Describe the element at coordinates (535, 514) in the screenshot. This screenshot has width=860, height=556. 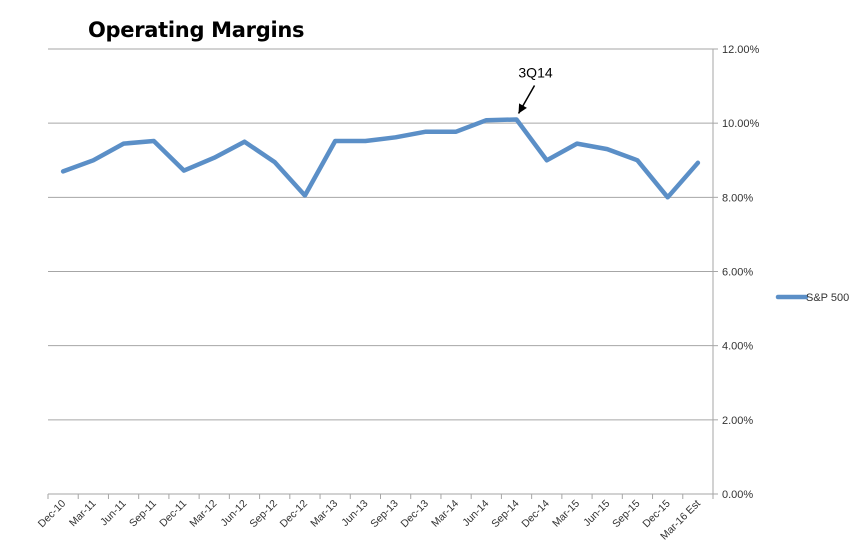
I see `x-tick-label: Dec-14` at that location.